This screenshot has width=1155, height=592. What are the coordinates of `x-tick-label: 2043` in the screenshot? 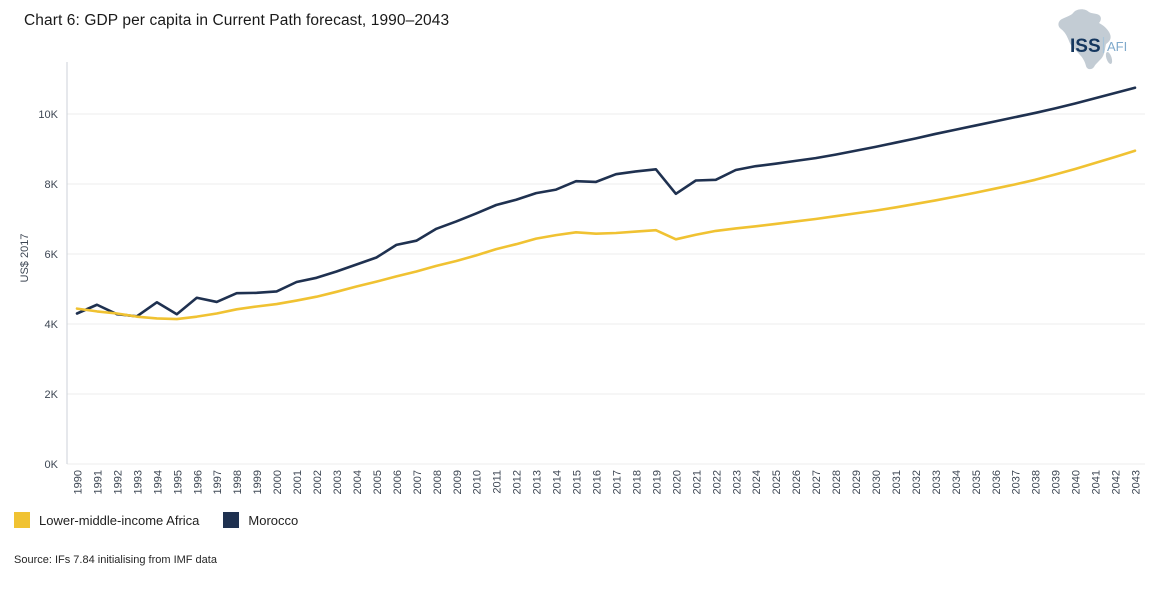 It's located at (1137, 482).